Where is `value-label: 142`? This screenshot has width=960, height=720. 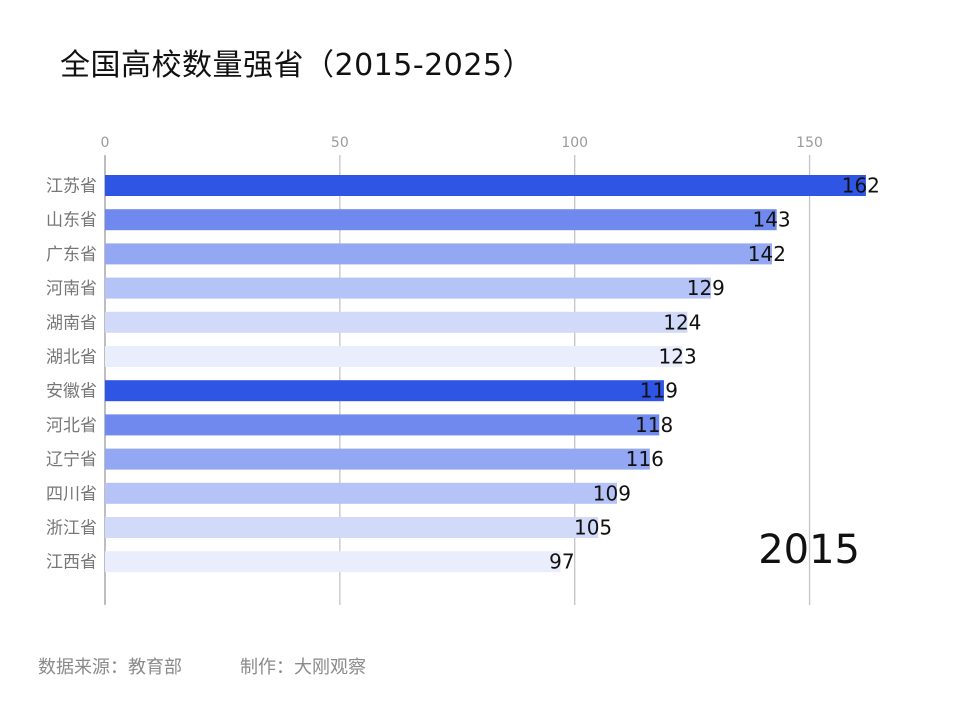
value-label: 142 is located at coordinates (767, 254).